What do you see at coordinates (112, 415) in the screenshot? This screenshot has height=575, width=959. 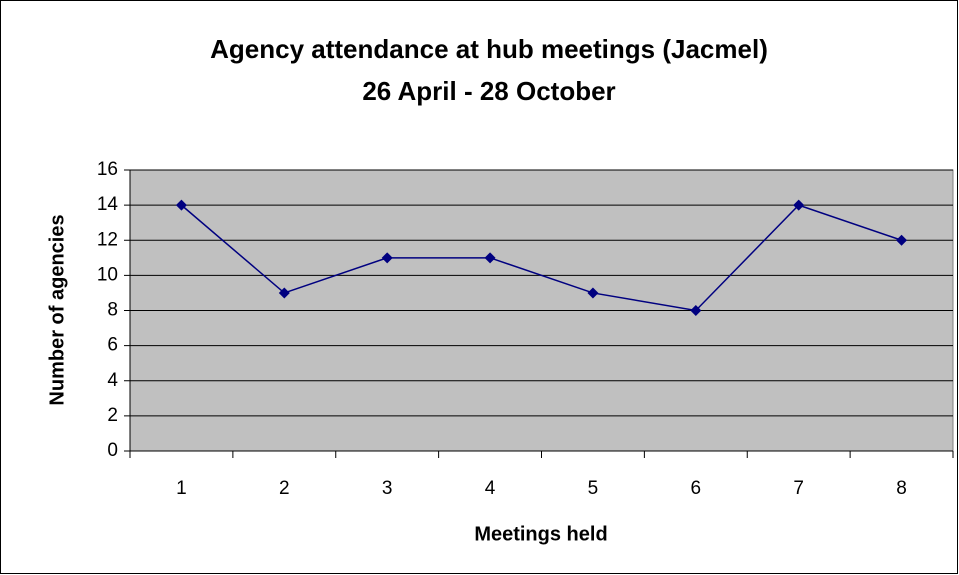 I see `y-tick-label: 2` at bounding box center [112, 415].